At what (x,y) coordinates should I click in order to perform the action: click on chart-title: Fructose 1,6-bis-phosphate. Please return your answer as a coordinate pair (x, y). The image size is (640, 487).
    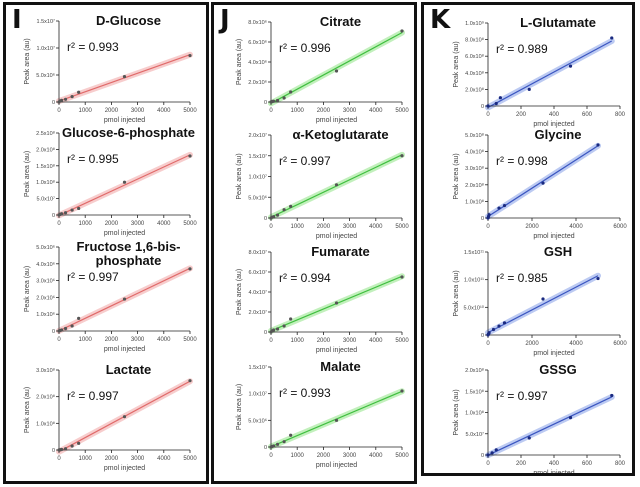
    Looking at the image, I should click on (128, 253).